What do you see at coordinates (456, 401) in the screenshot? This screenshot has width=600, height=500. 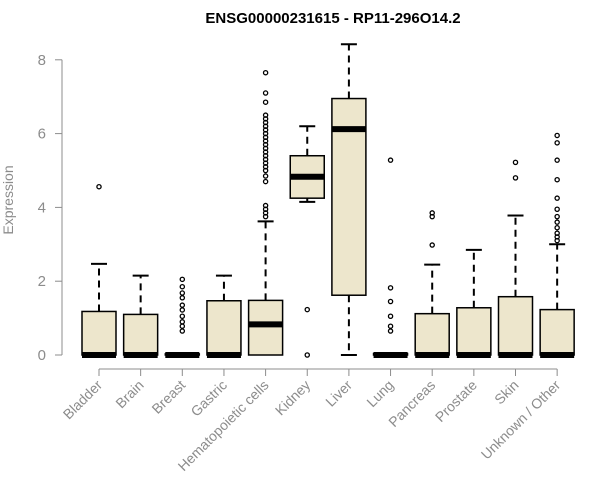 I see `x-tick-label: Prostate` at bounding box center [456, 401].